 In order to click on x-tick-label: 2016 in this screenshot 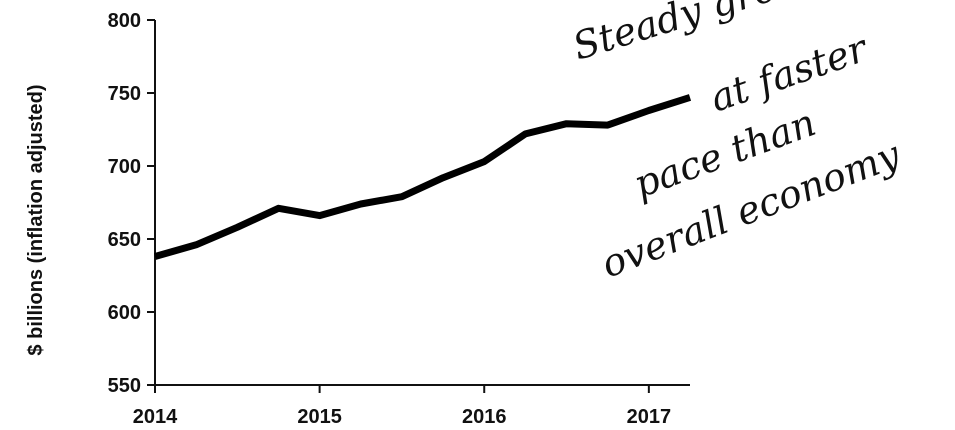, I will do `click(484, 417)`.